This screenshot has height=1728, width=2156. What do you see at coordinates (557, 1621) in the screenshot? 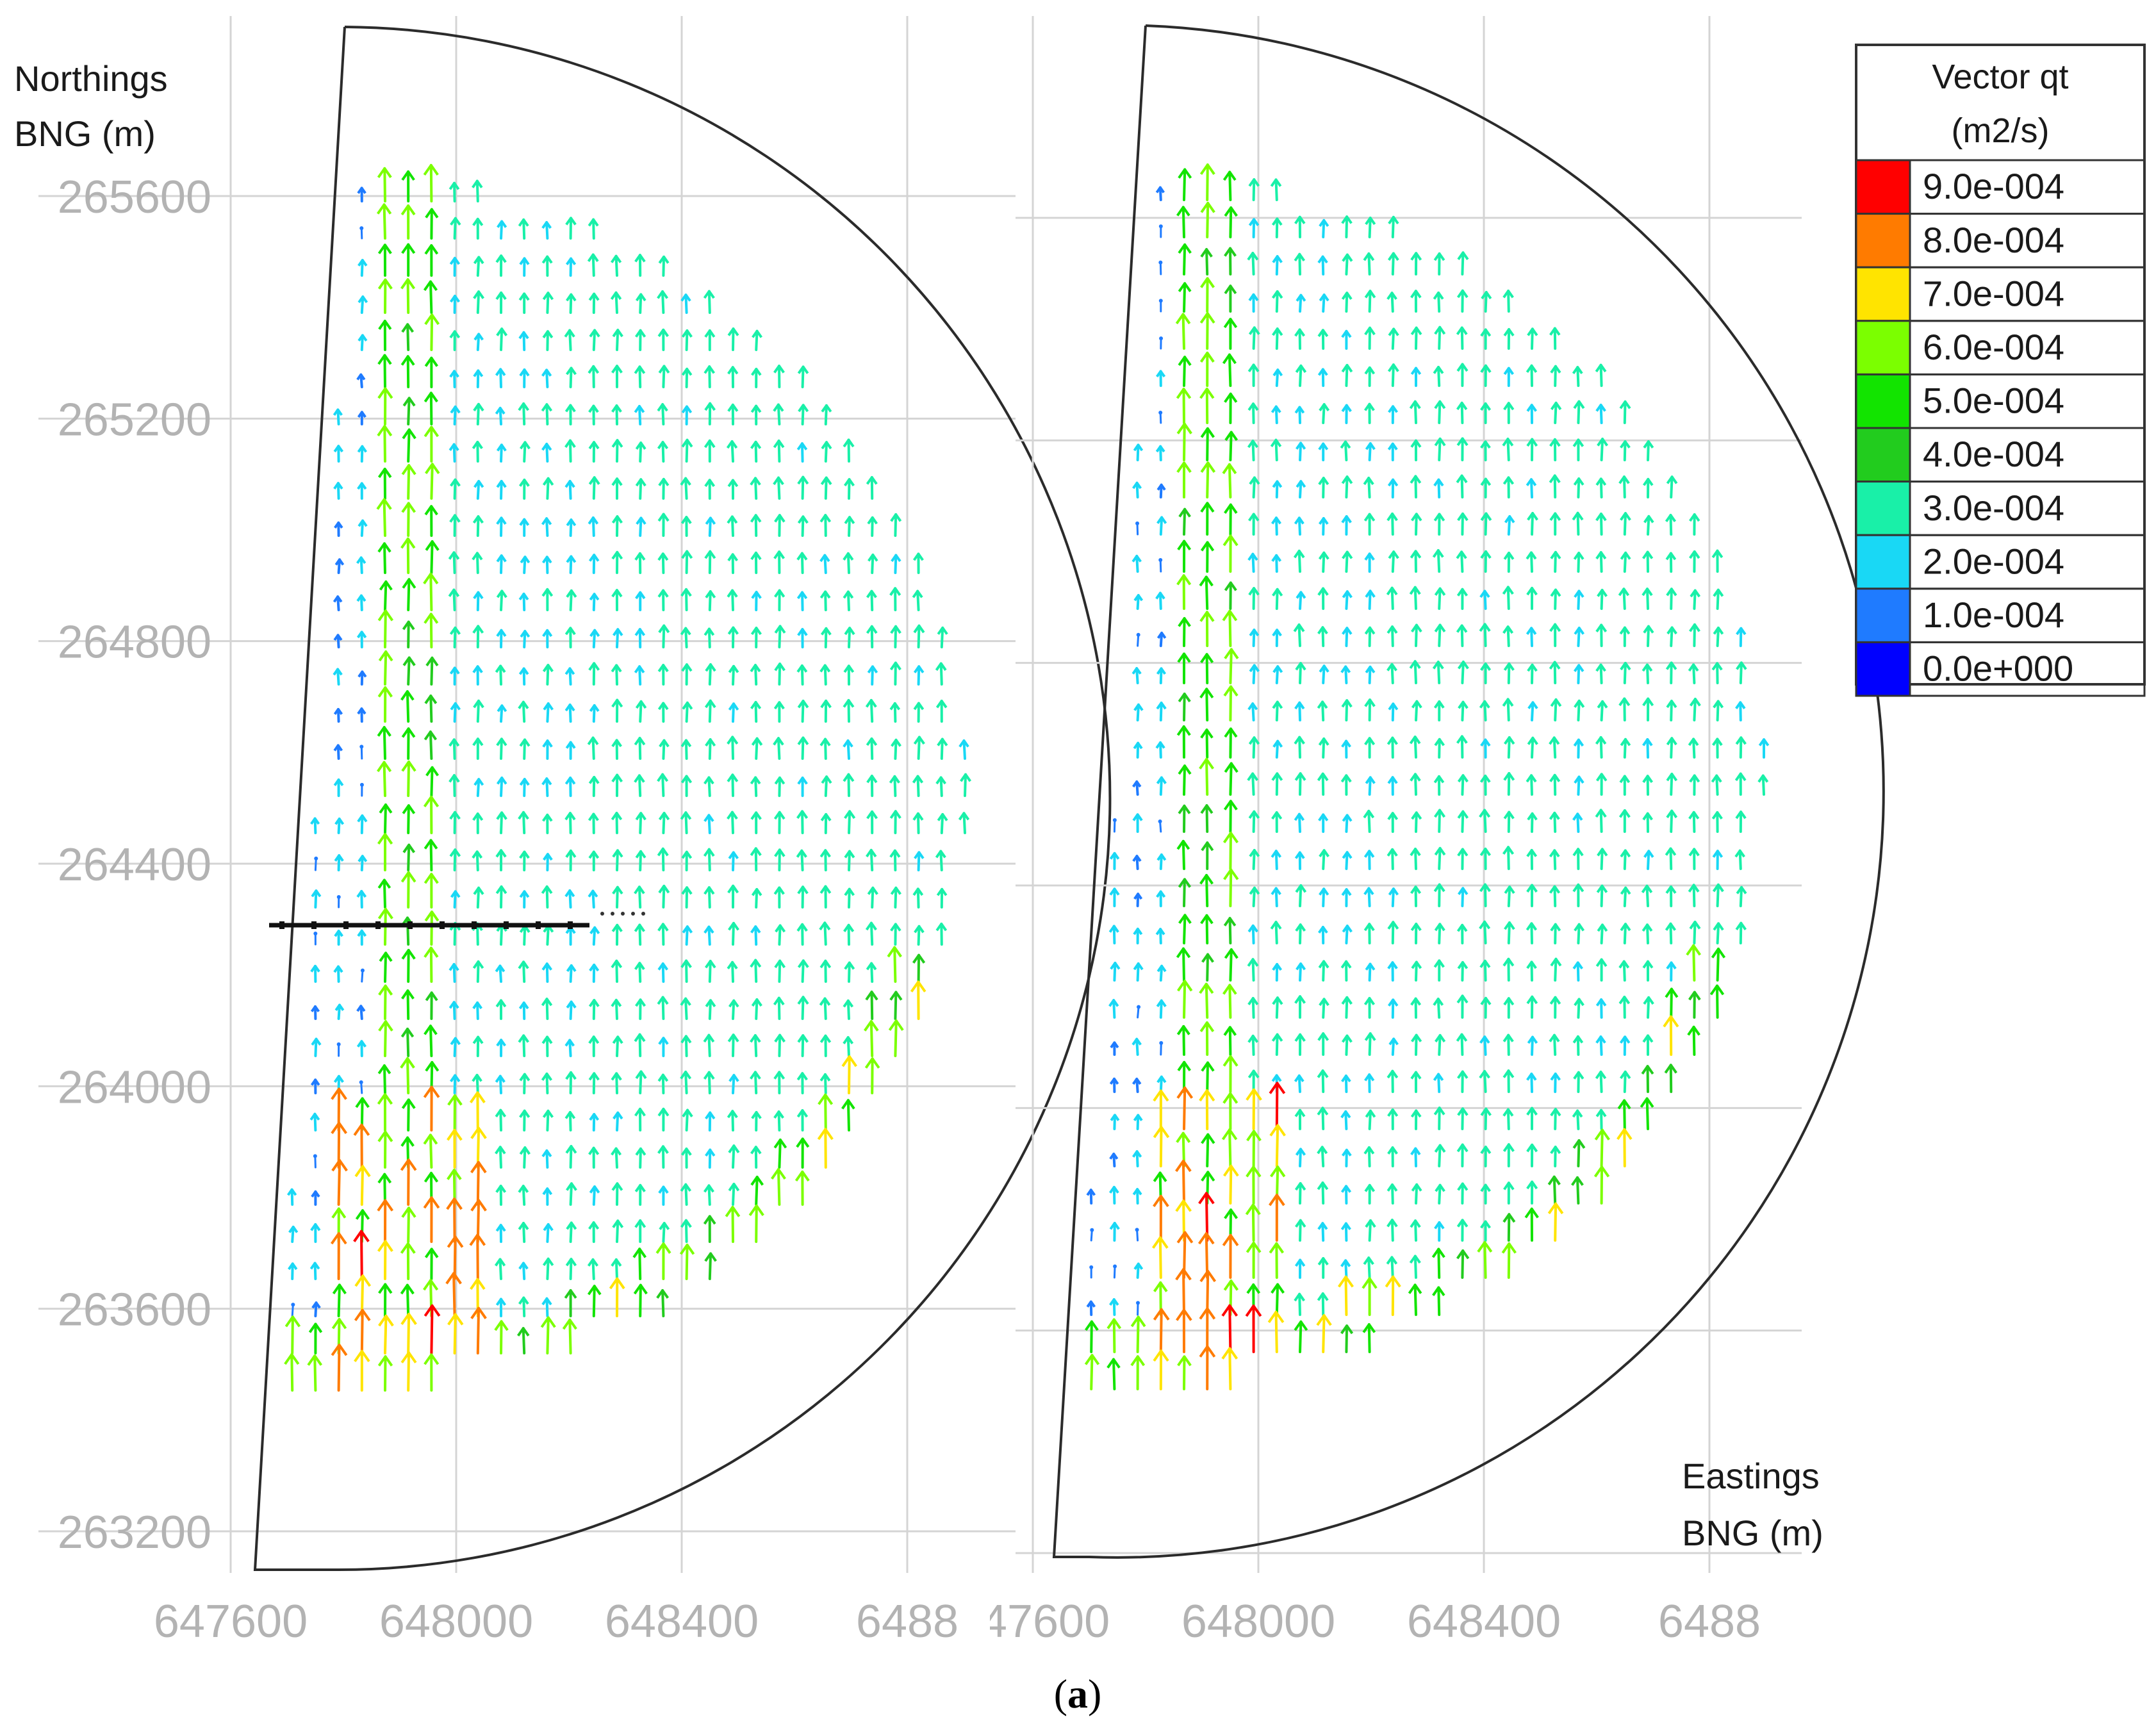
I see `left-panel-x-tick-labels: 647600 648000 648400 6488` at bounding box center [557, 1621].